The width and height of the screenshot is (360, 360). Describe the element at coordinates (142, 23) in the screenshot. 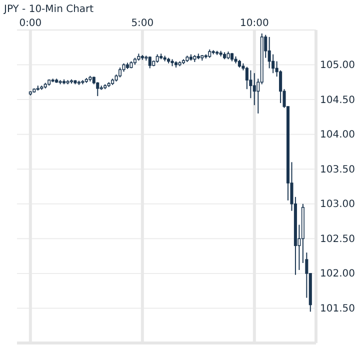

I see `x-tick-label: 5:00` at that location.